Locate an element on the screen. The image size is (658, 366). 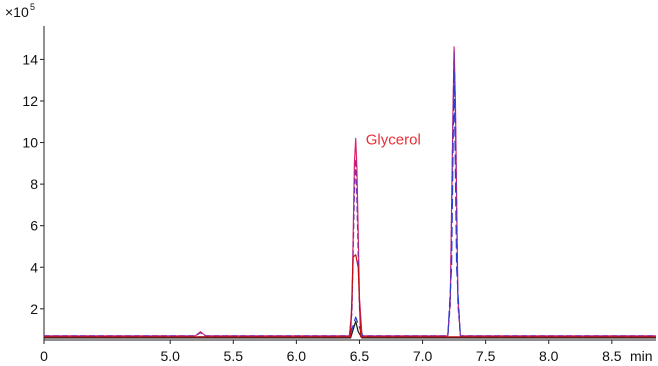
y-tick-label: 14 is located at coordinates (30, 59).